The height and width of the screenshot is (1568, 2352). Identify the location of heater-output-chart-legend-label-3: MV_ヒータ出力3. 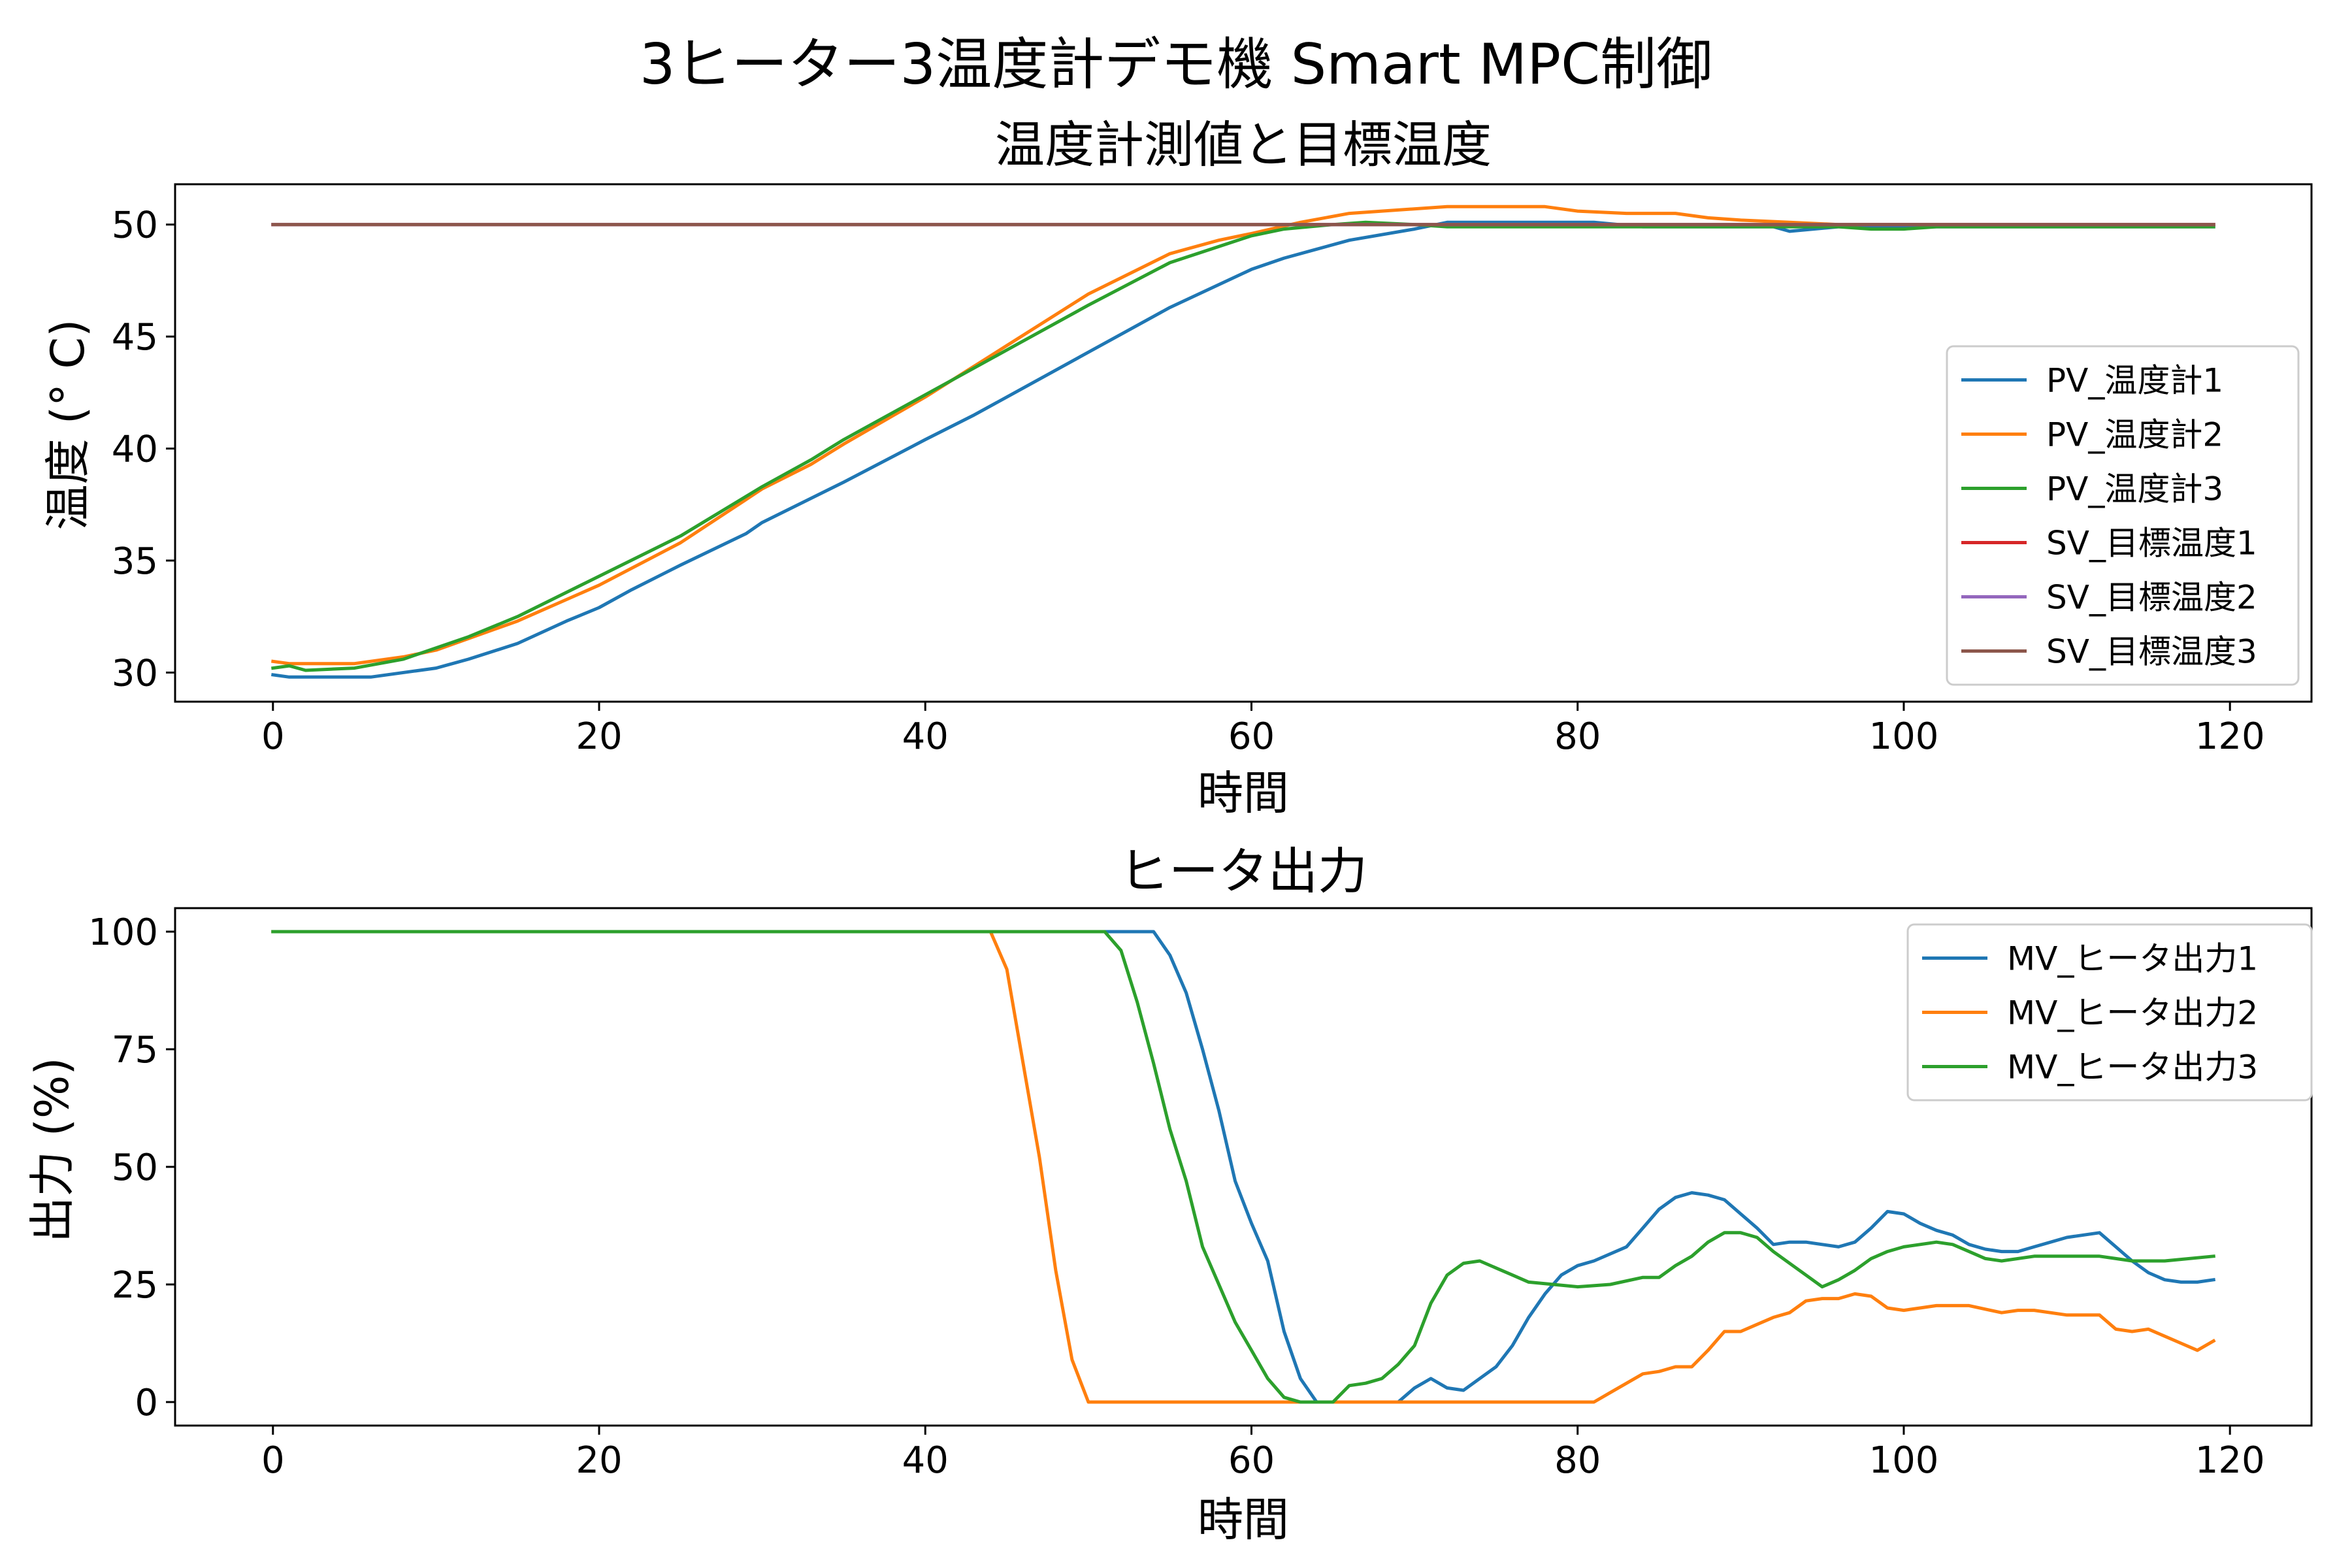
(2132, 1067).